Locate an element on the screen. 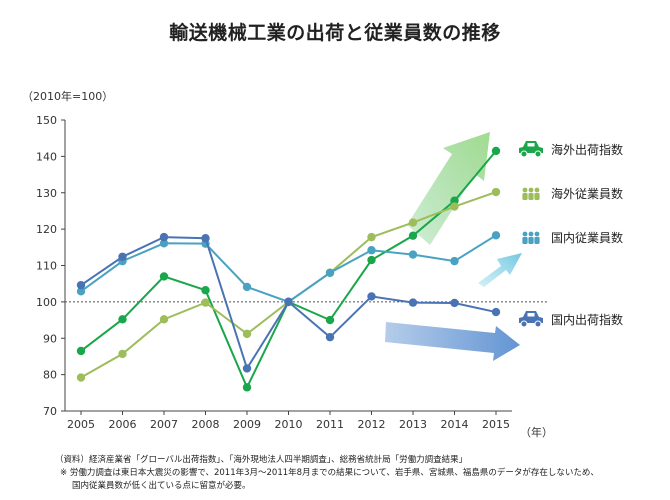 The height and width of the screenshot is (500, 670). legend-item: 国内従業員数 is located at coordinates (572, 237).